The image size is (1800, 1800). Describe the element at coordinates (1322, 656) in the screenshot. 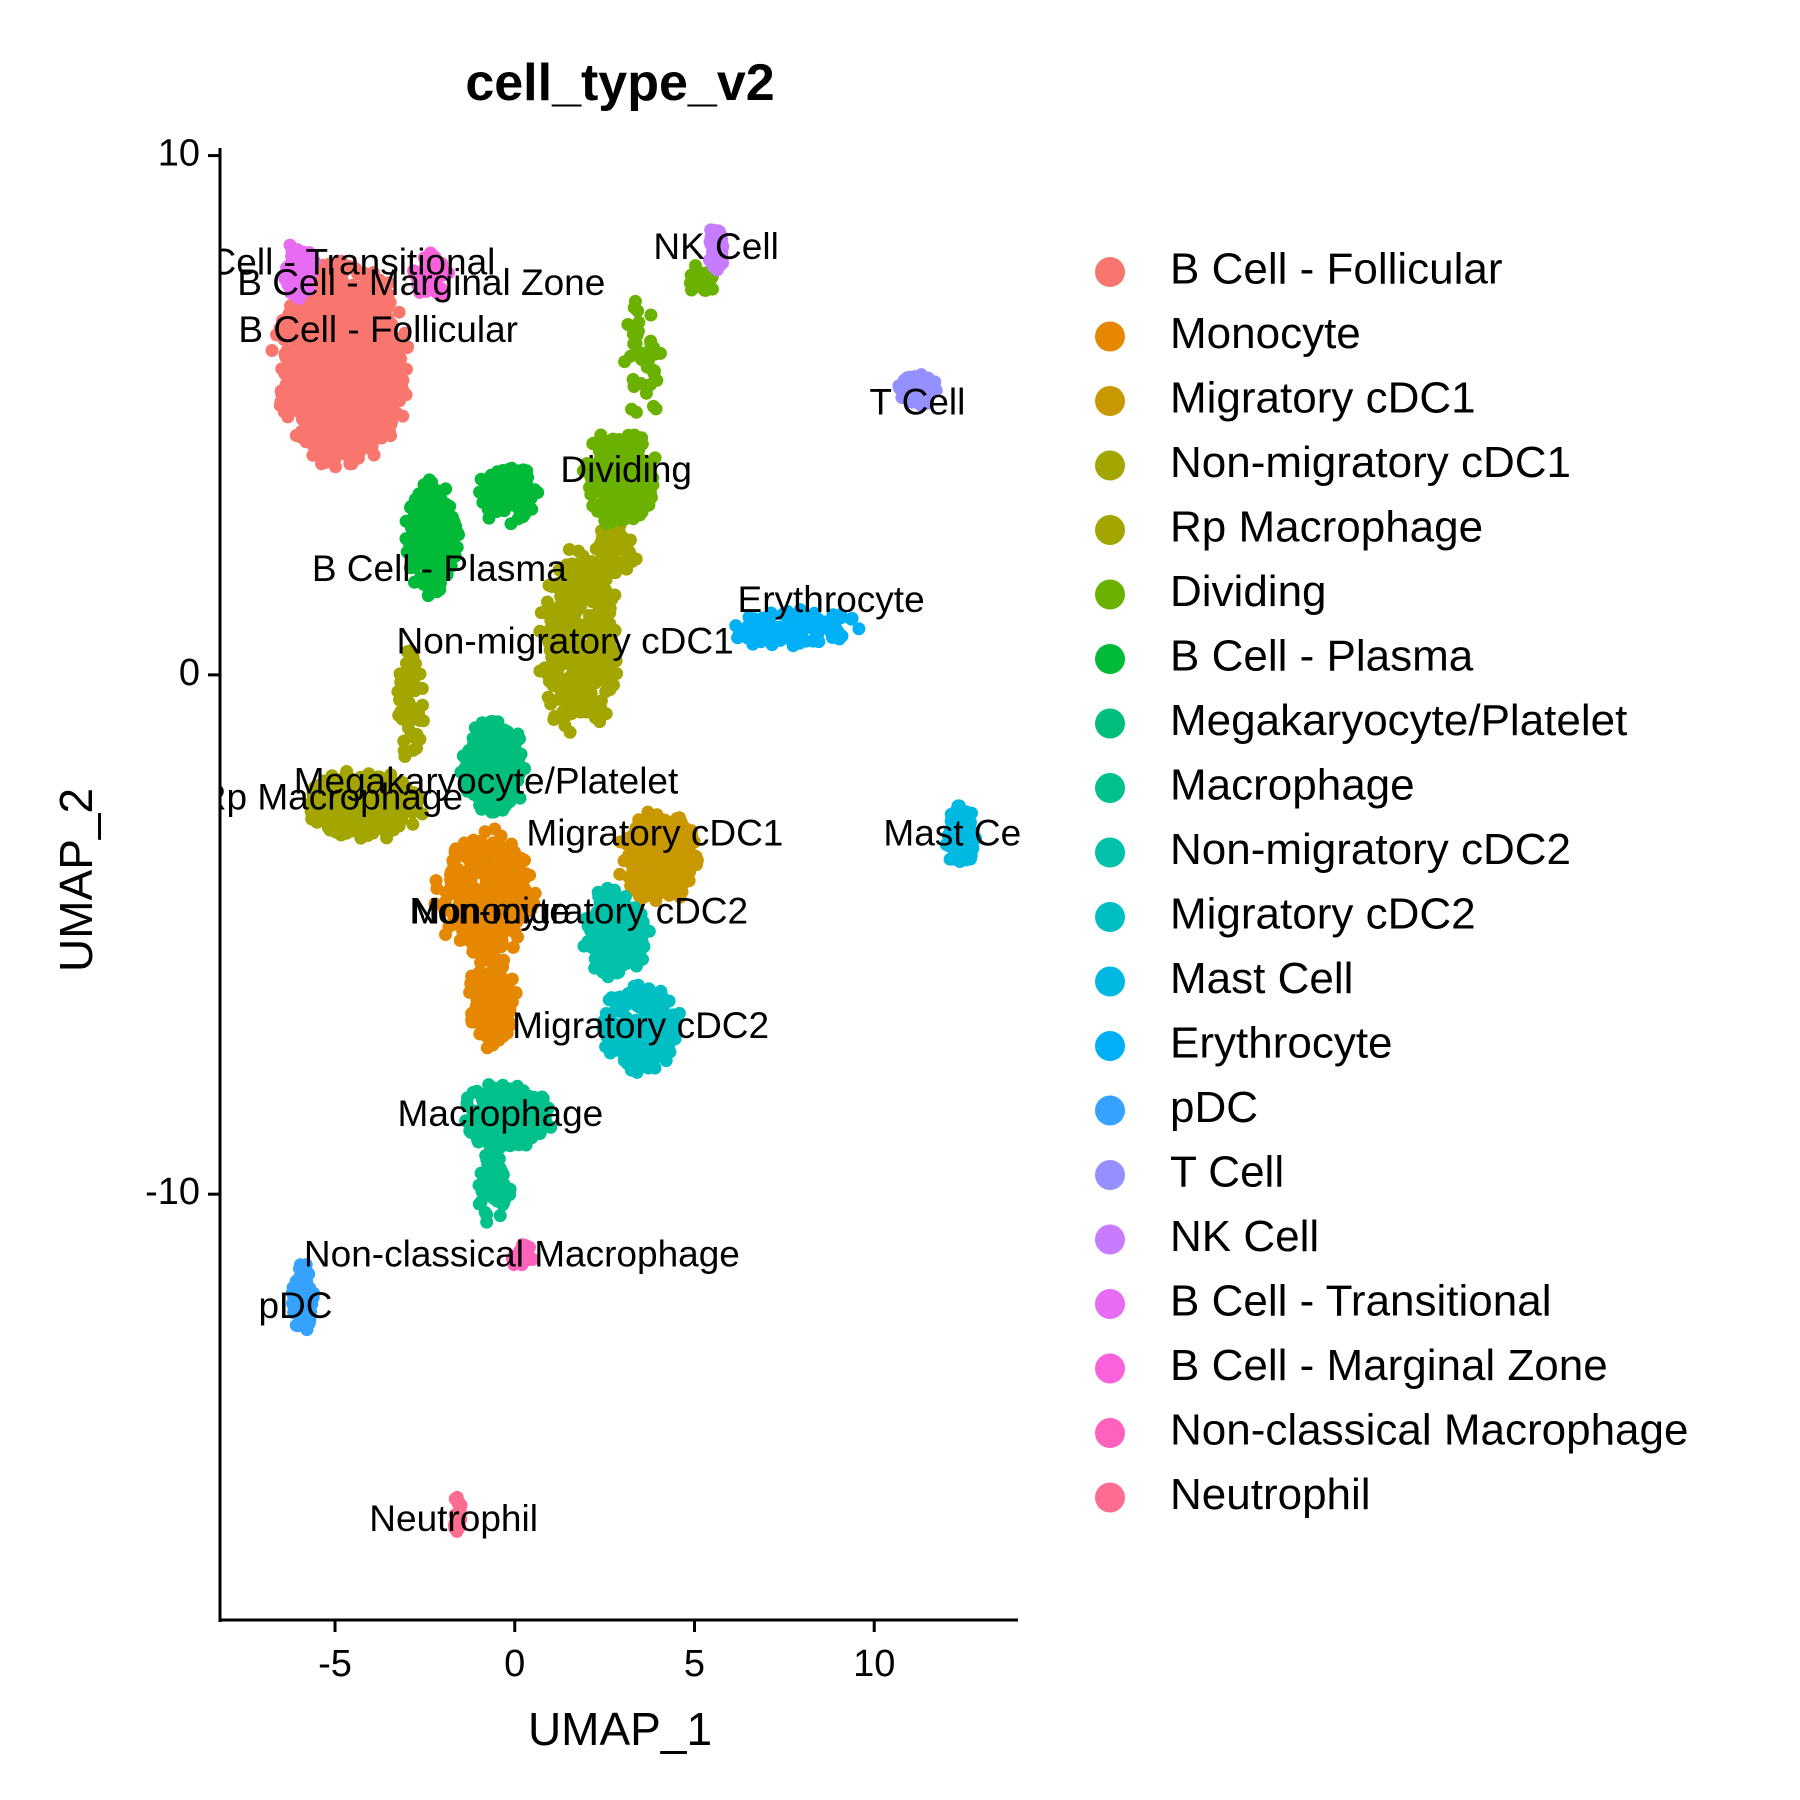

I see `legend-label: B Cell - Plasma` at that location.